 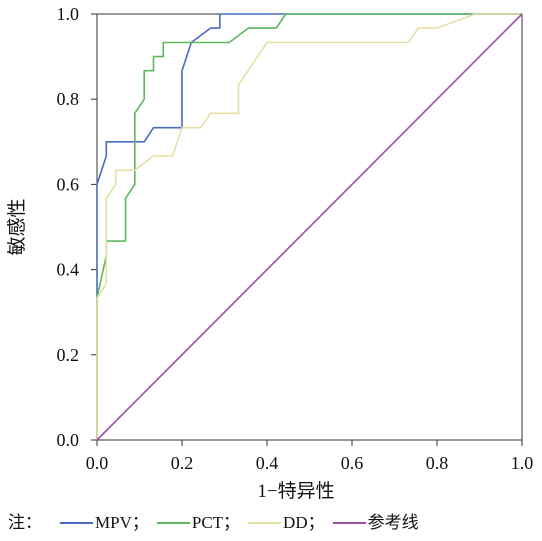 What do you see at coordinates (76, 523) in the screenshot?
I see `legend-swatch-mpv` at bounding box center [76, 523].